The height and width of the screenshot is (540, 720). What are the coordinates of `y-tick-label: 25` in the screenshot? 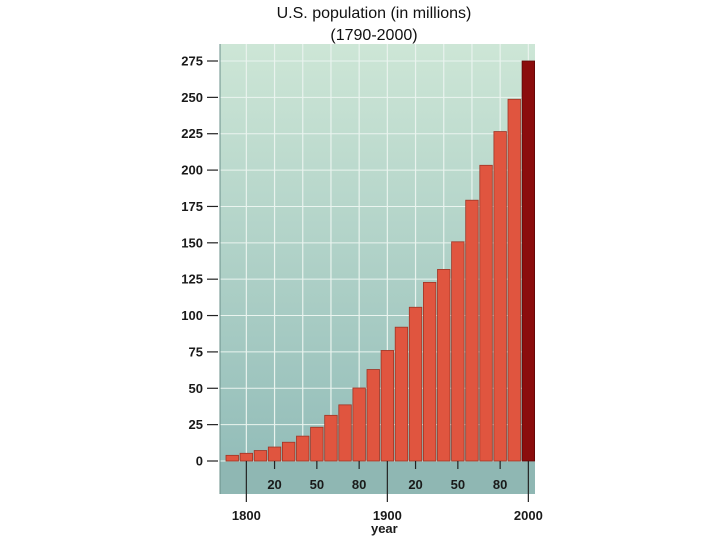 It's located at (196, 424).